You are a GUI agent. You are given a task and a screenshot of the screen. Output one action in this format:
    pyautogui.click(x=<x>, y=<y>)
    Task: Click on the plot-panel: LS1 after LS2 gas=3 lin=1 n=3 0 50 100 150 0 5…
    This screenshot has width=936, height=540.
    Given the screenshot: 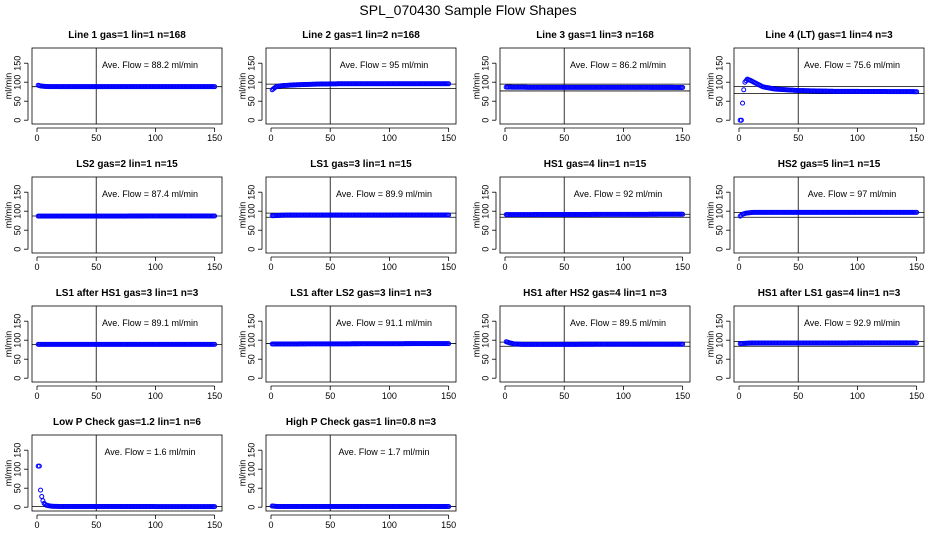 What is the action you would take?
    pyautogui.click(x=347, y=344)
    